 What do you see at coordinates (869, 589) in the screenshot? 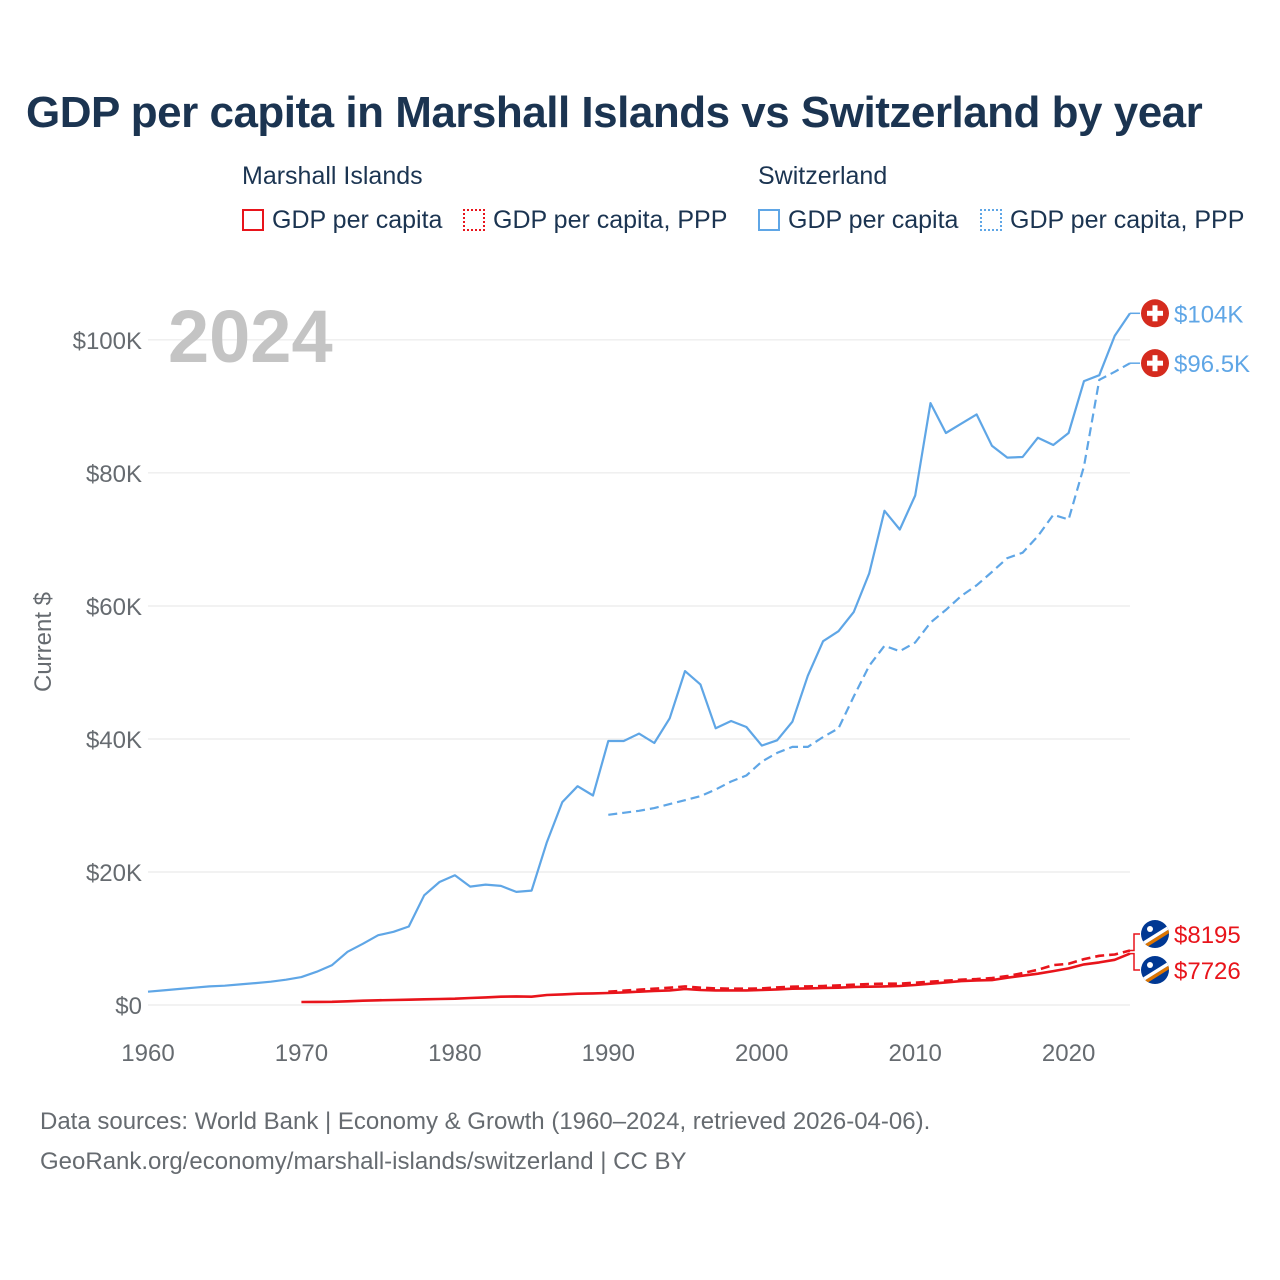
I see `series-line-switzerland-ppp` at bounding box center [869, 589].